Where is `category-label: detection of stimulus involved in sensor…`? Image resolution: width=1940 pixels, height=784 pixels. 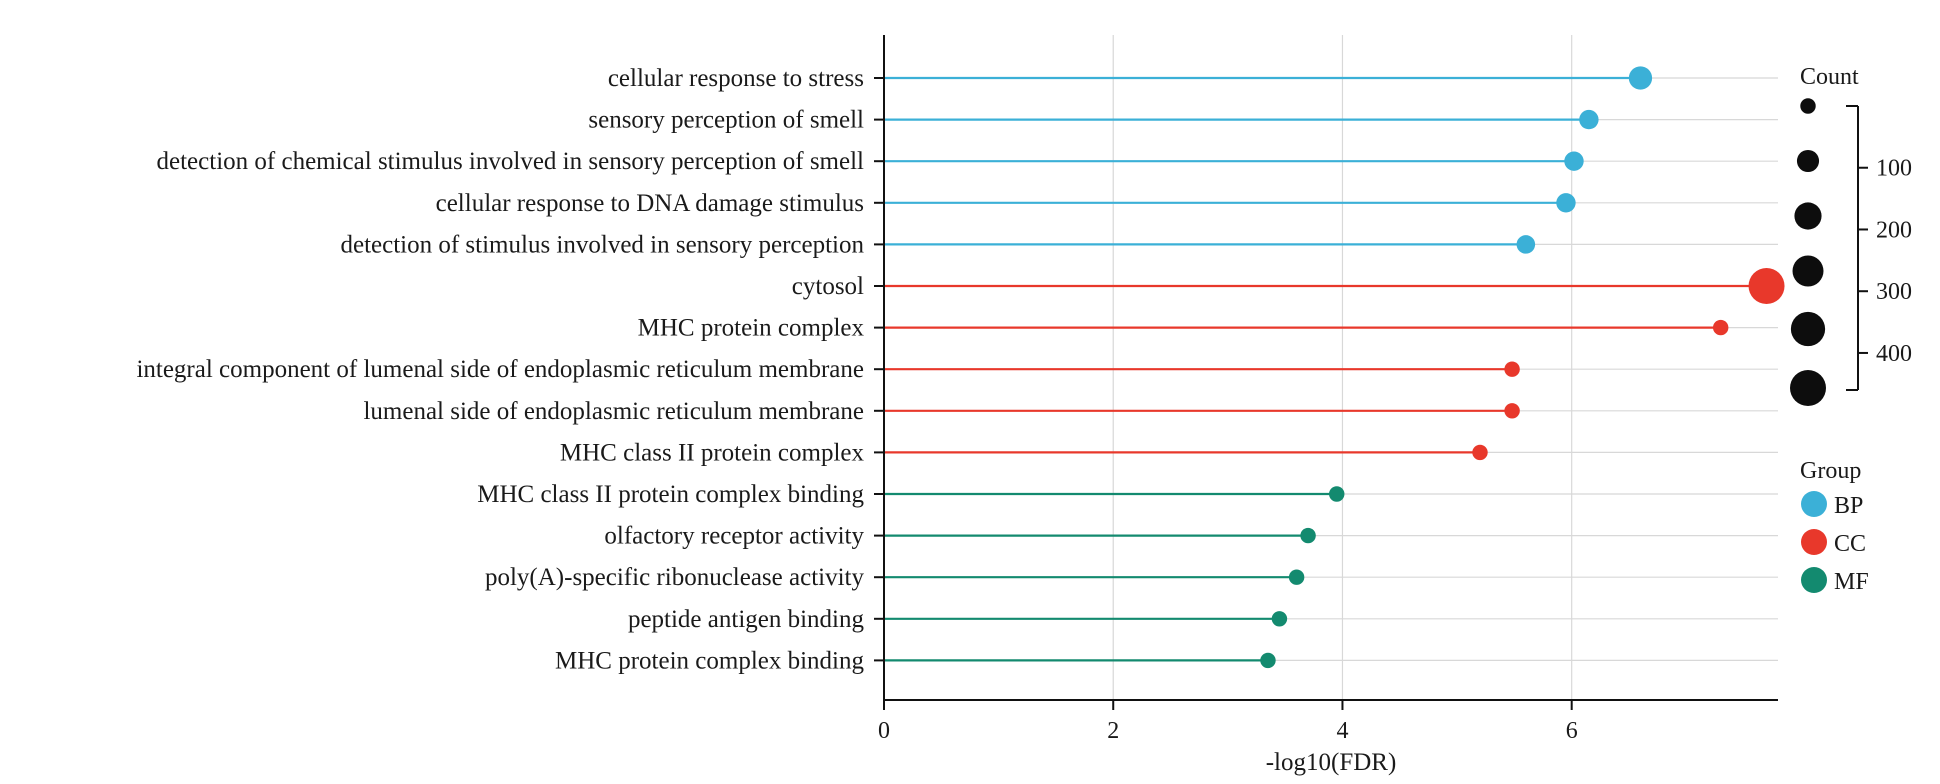 category-label: detection of stimulus involved in sensor… is located at coordinates (602, 244).